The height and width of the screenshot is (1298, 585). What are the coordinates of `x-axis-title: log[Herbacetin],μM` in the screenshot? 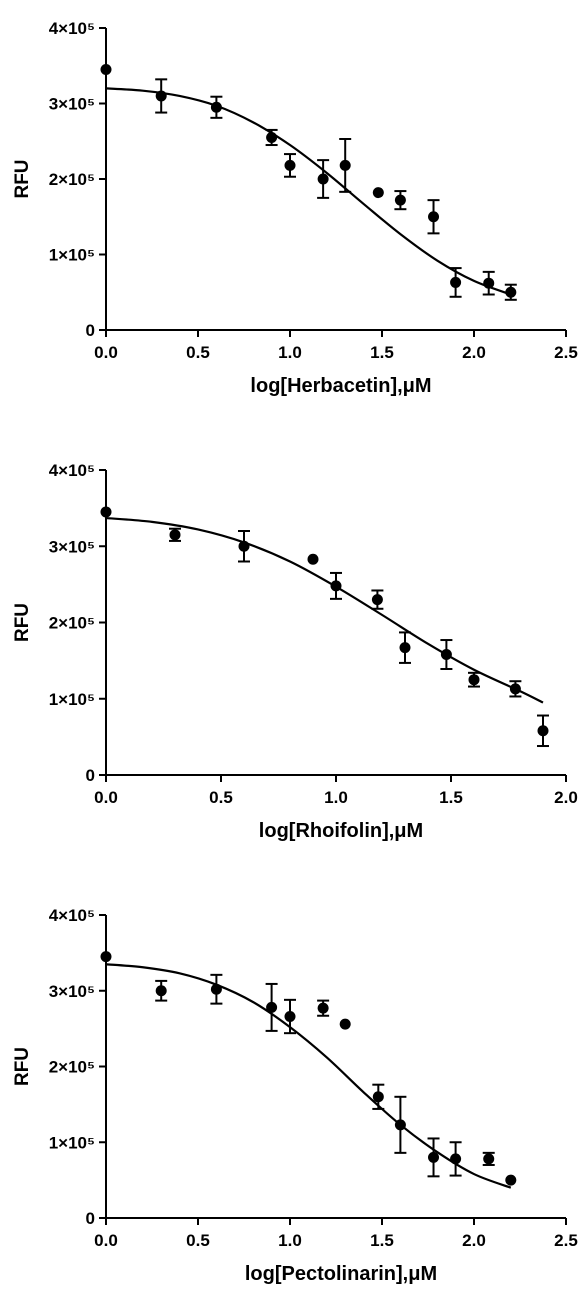 It's located at (340, 386).